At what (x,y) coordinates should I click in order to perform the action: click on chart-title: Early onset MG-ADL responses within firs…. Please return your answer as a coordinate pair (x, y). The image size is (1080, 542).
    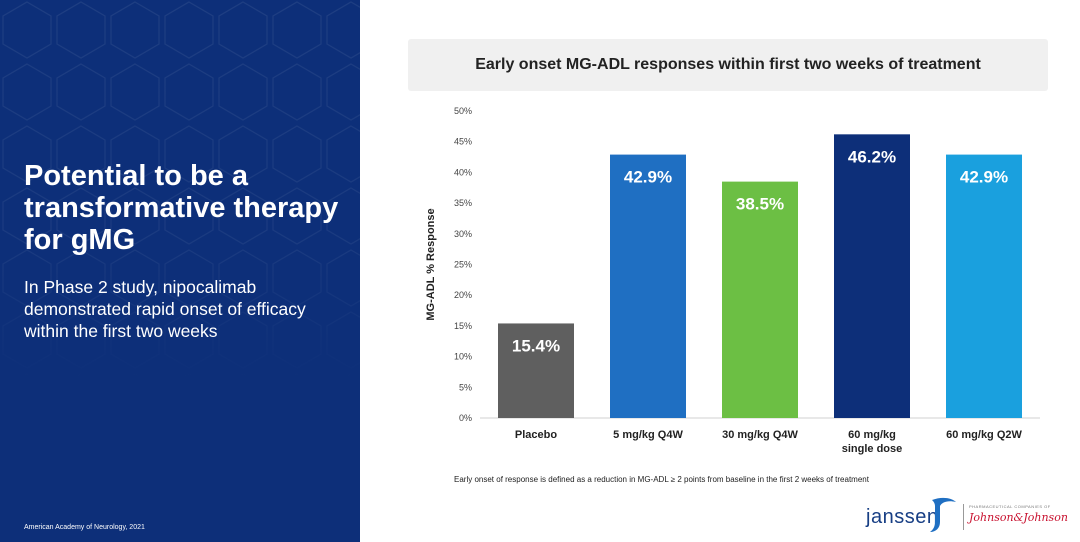
    Looking at the image, I should click on (728, 64).